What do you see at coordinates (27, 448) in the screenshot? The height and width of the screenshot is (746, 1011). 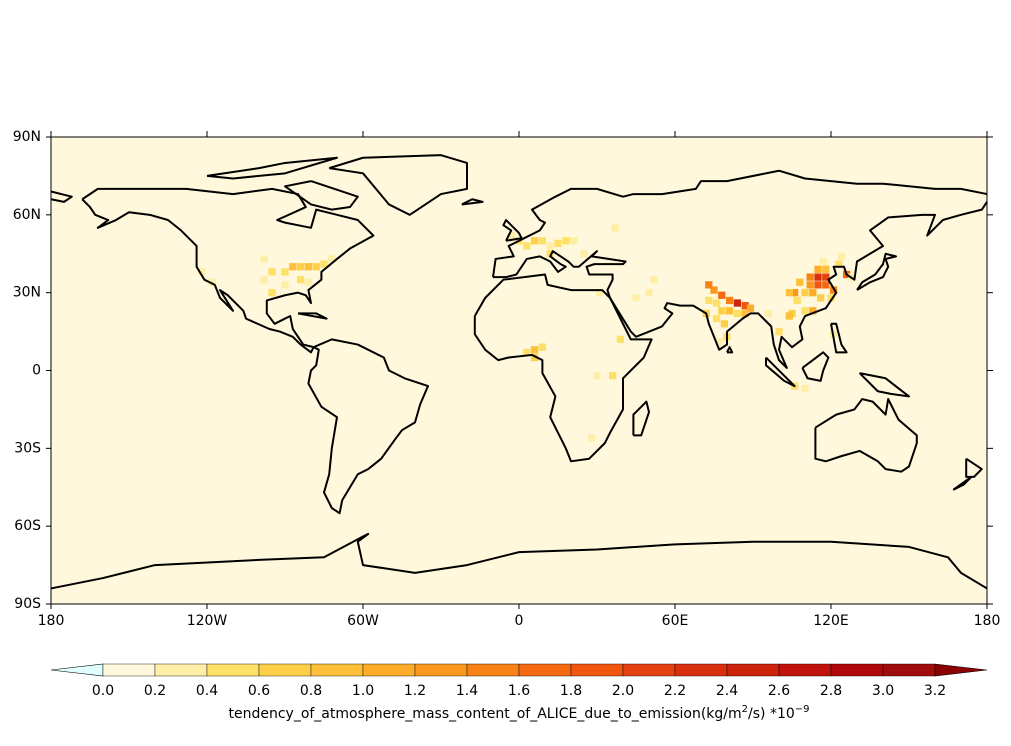 I see `y-tick-label: 30S` at bounding box center [27, 448].